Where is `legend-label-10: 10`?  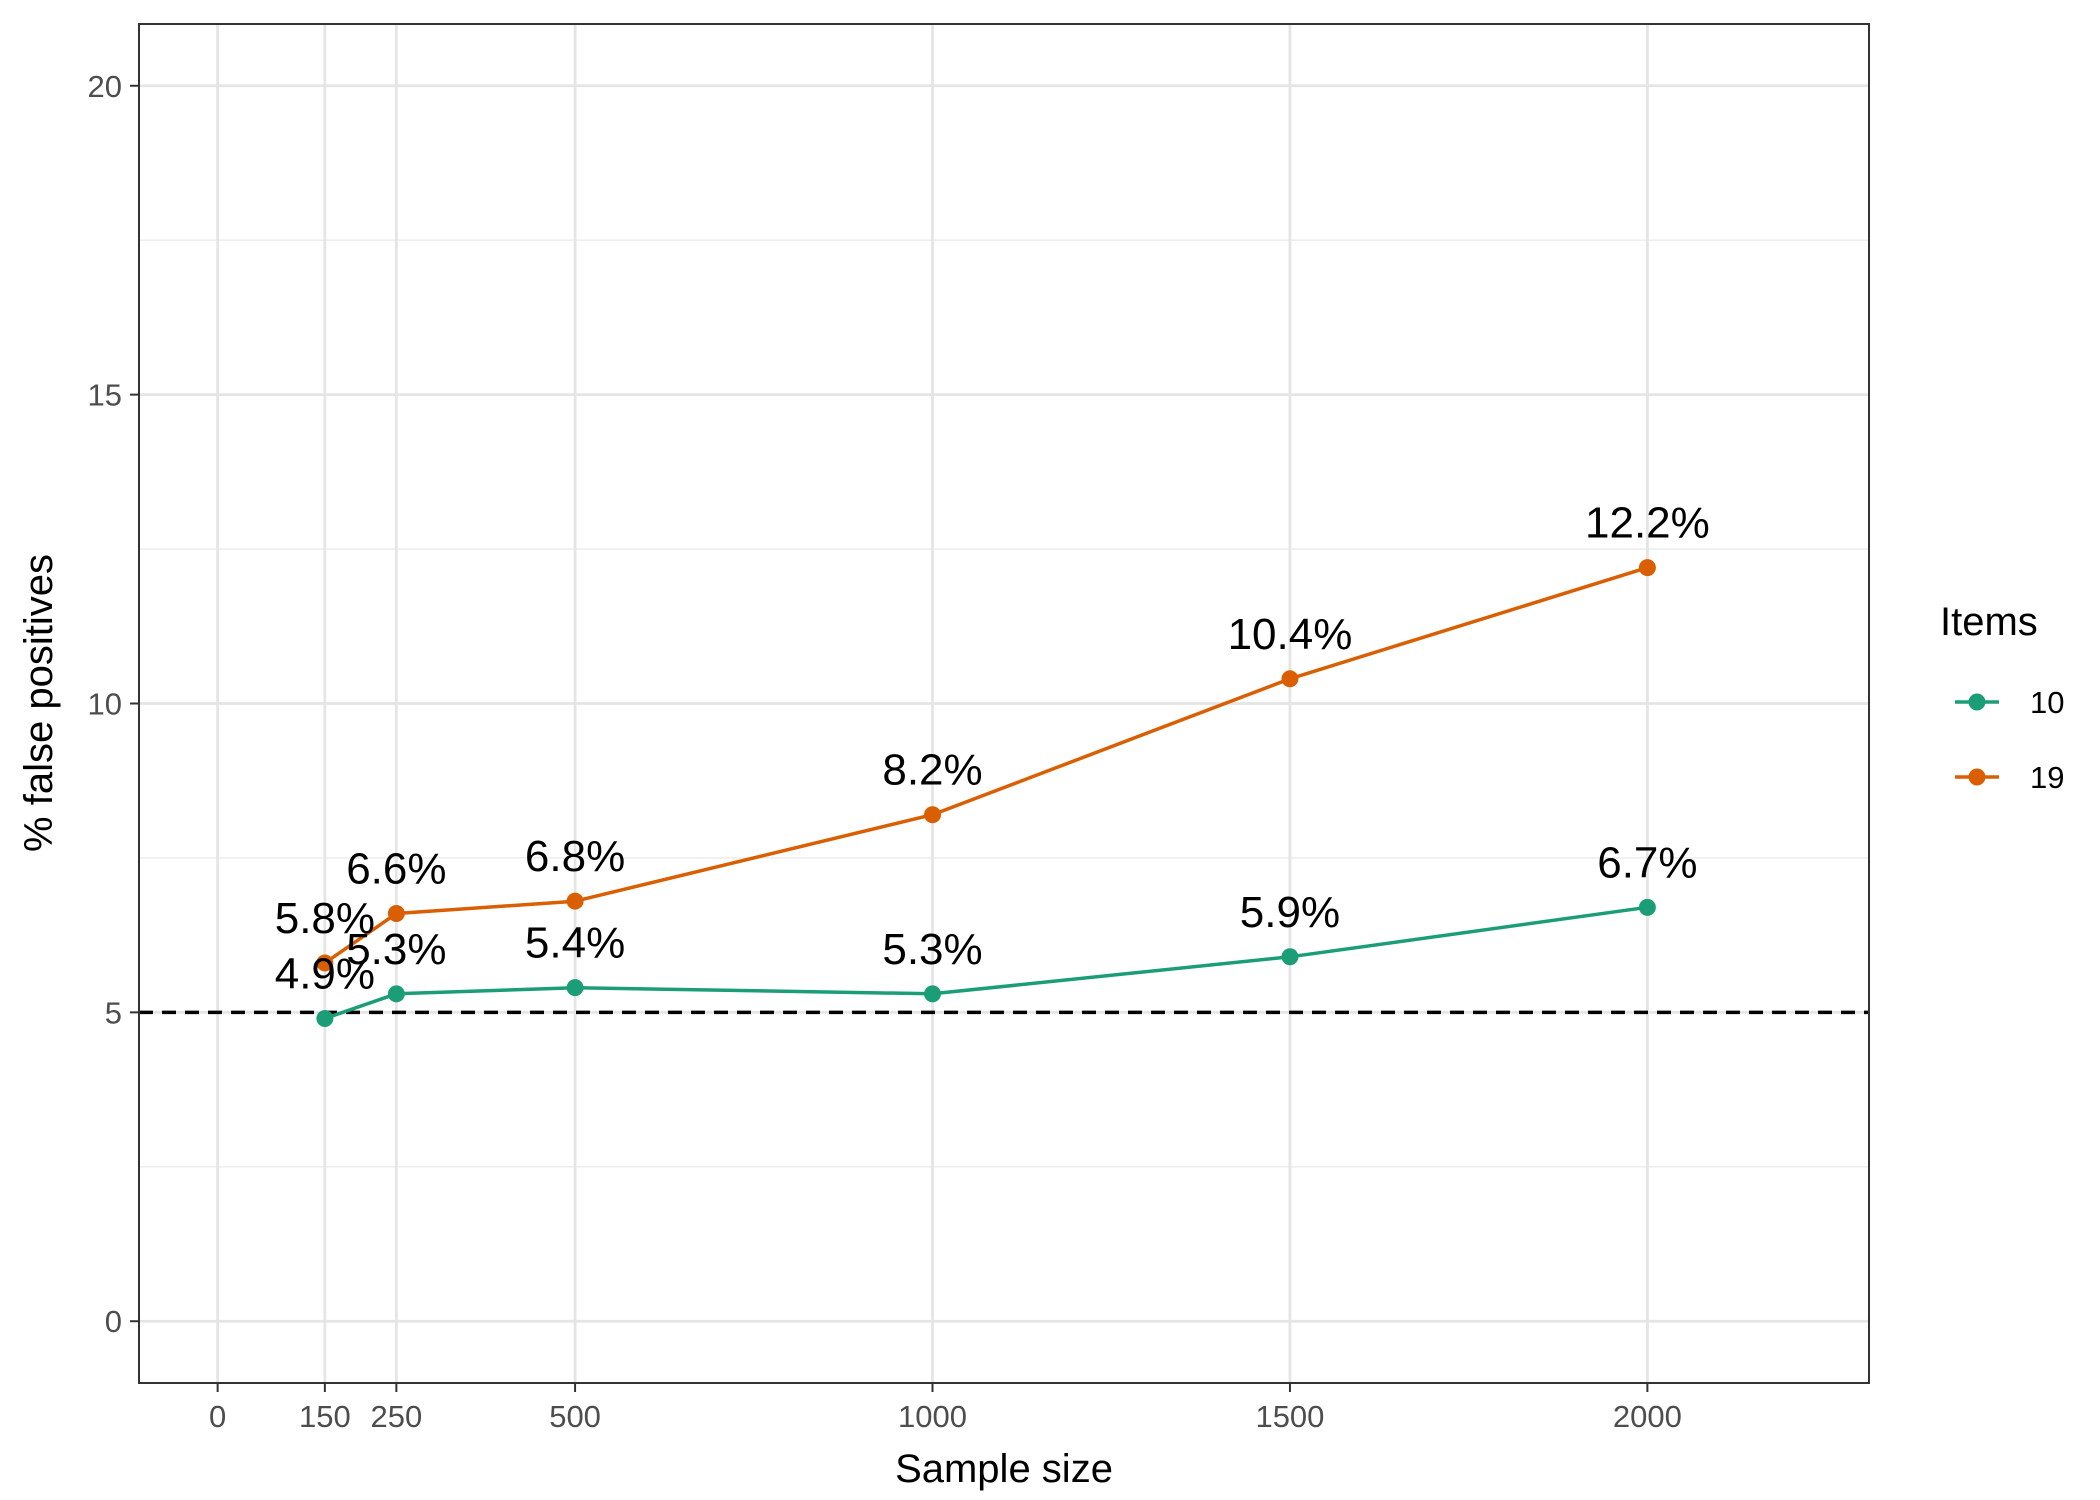
legend-label-10: 10 is located at coordinates (2047, 702).